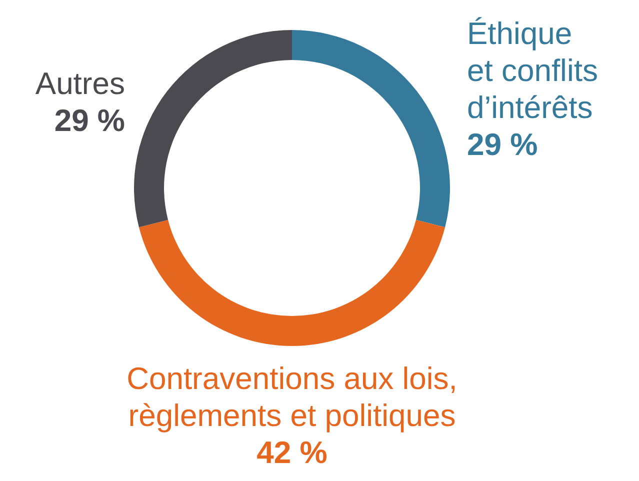 The image size is (639, 481). Describe the element at coordinates (292, 397) in the screenshot. I see `slice-label: Contraventions aux lois, règlements et politiques` at that location.